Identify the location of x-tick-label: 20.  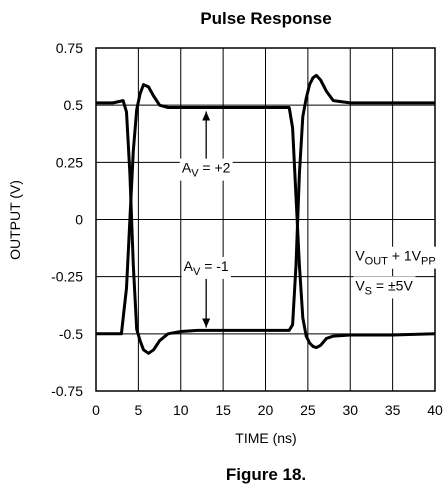
(266, 410).